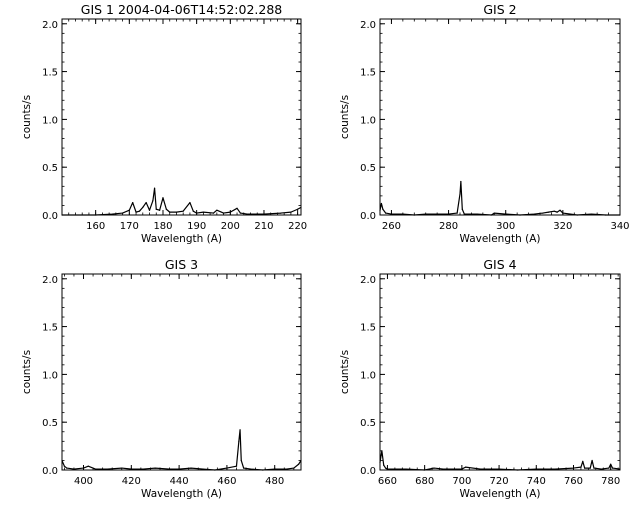 Image resolution: width=640 pixels, height=512 pixels. I want to click on x-tick-label: 700, so click(461, 481).